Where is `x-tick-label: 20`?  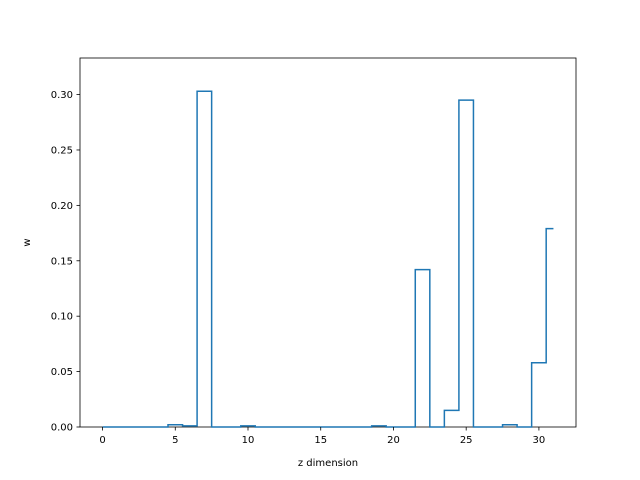 x-tick-label: 20 is located at coordinates (393, 440).